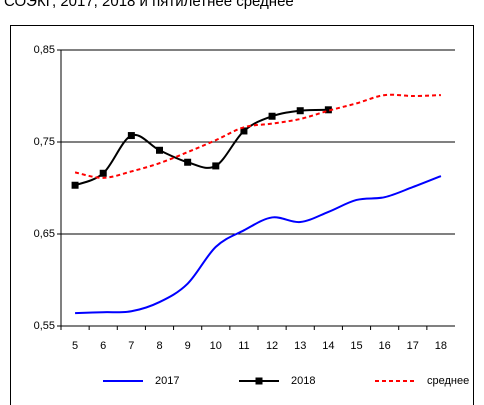 The image size is (484, 405). What do you see at coordinates (259, 381) in the screenshot?
I see `legend-marker` at bounding box center [259, 381].